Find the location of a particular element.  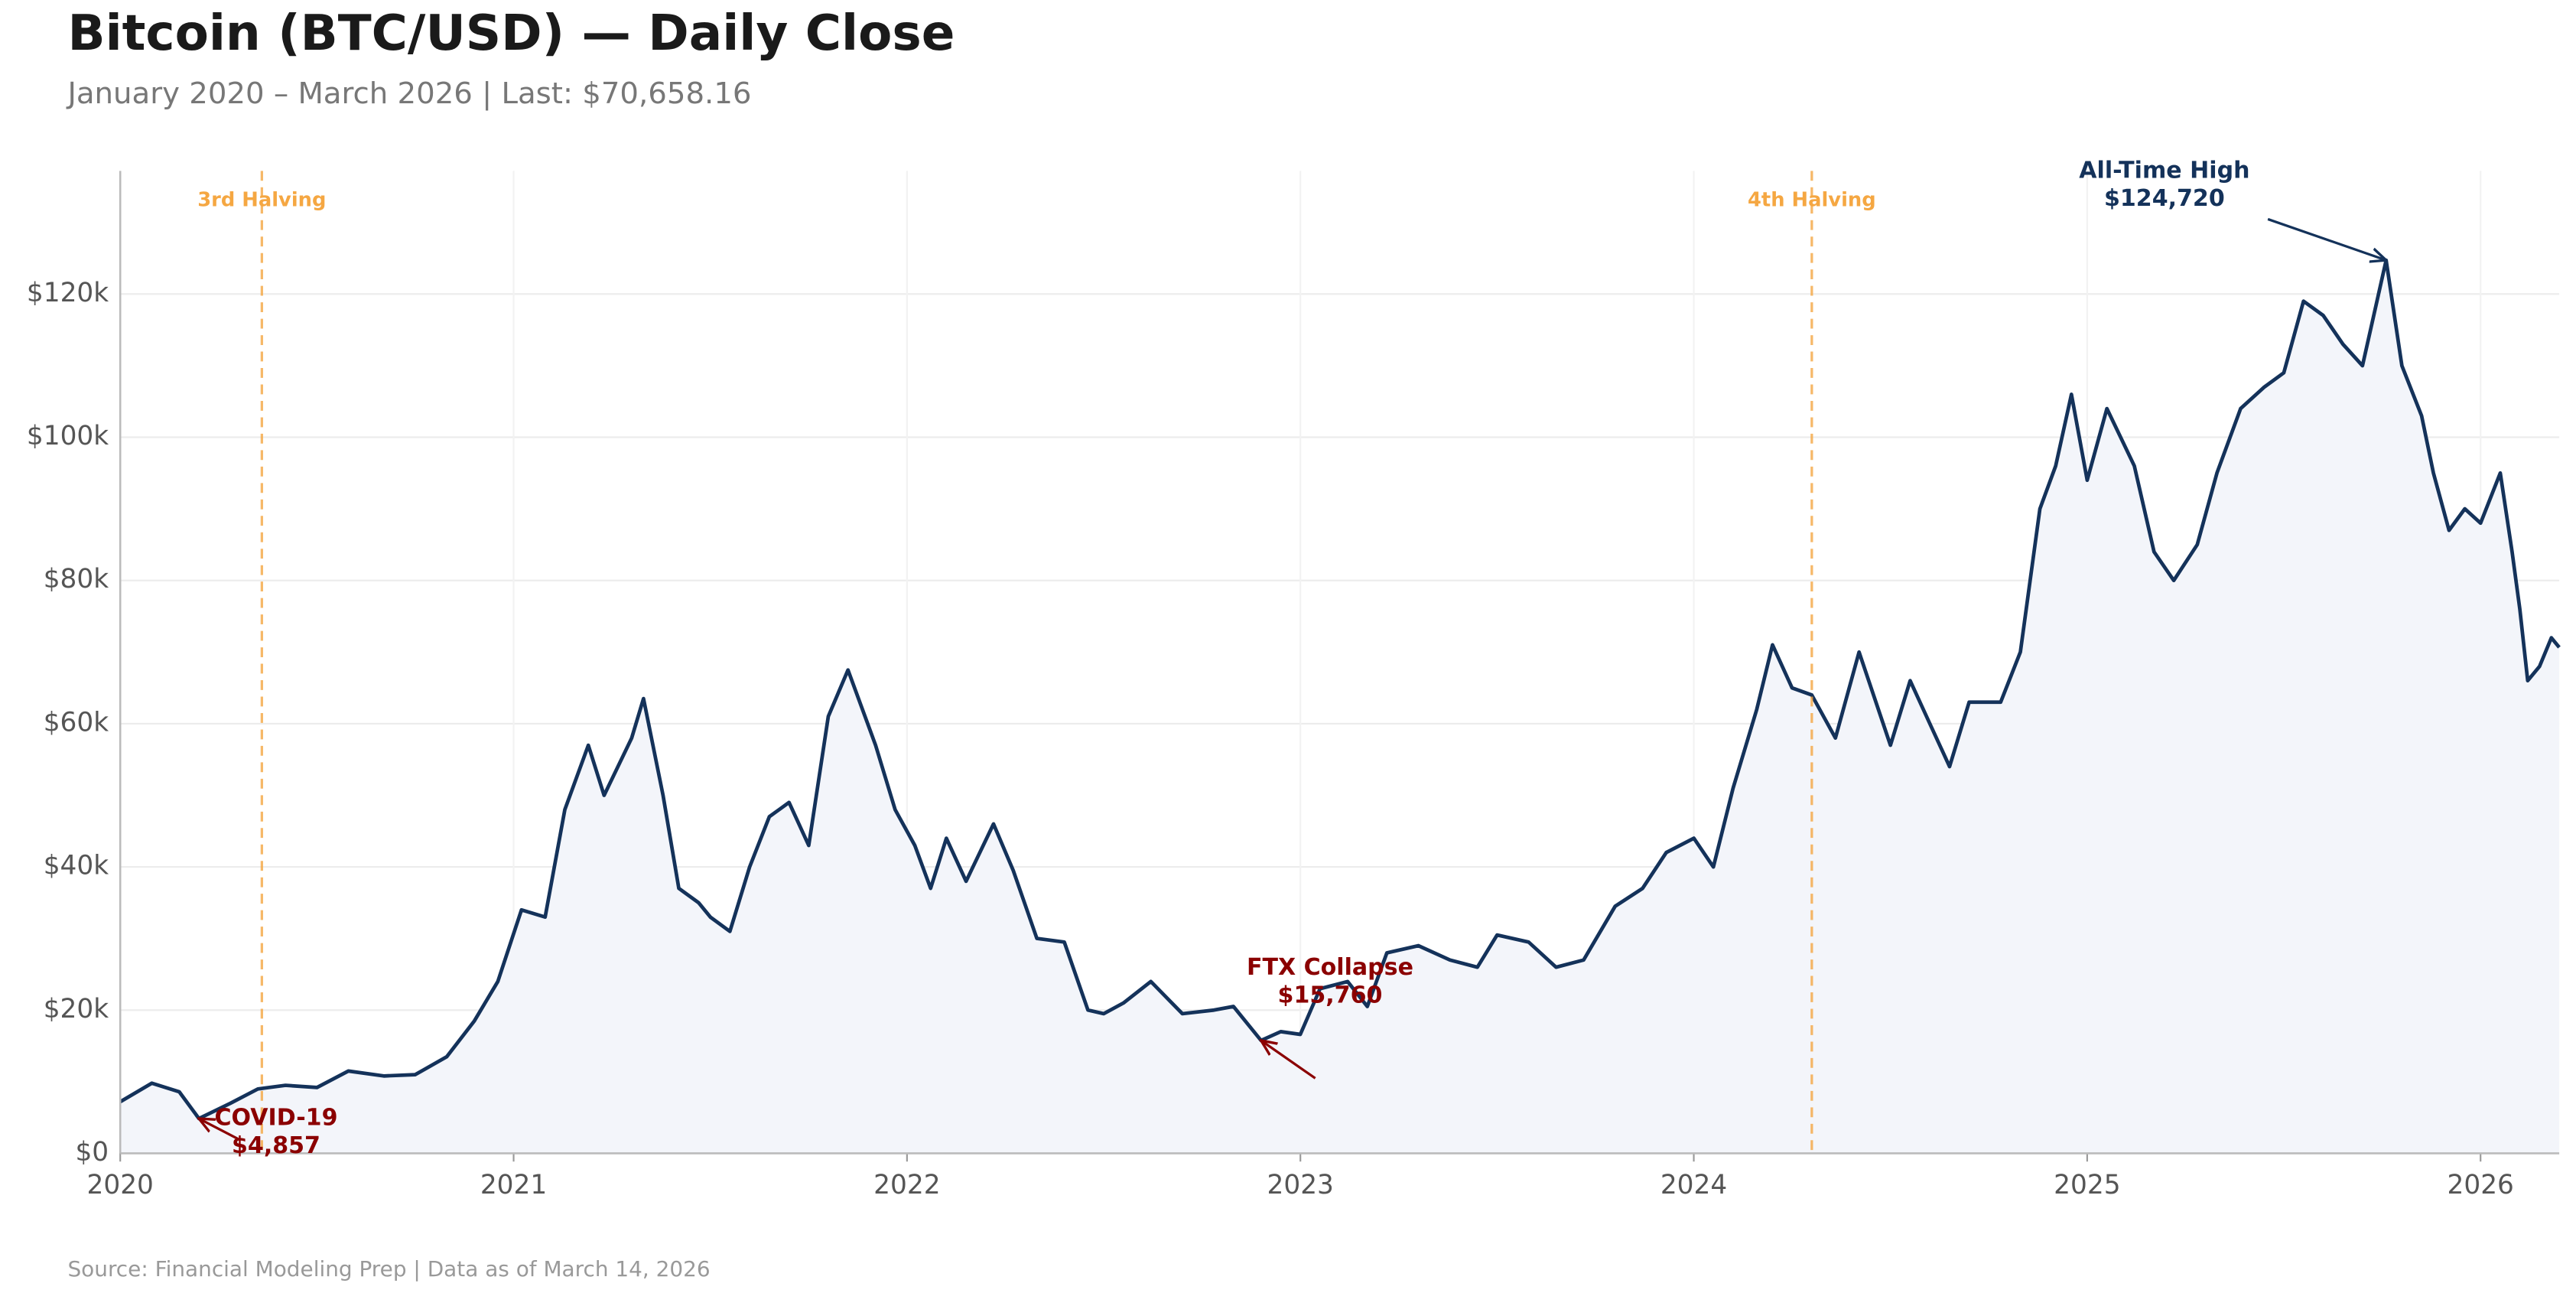

y-tick-label: $120k is located at coordinates (68, 293).